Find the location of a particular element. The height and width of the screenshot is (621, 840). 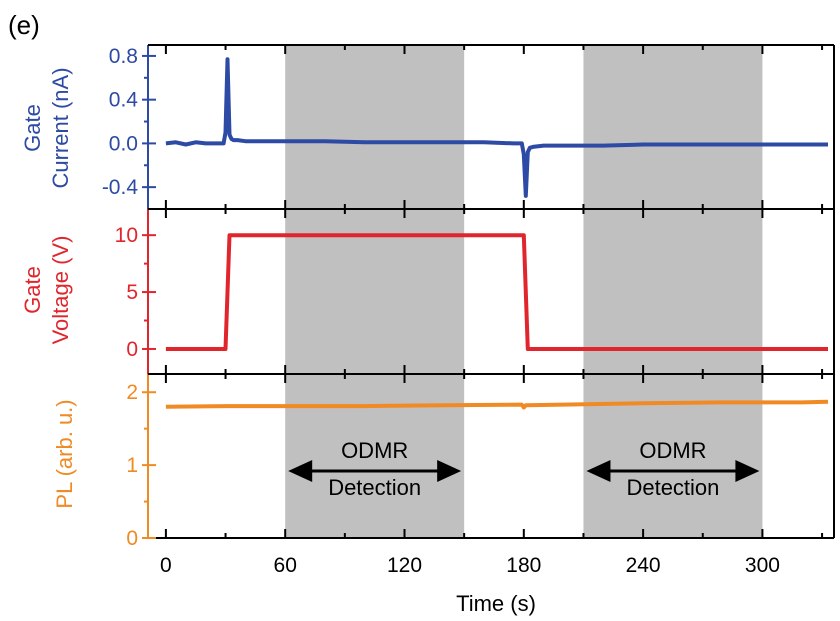

x-axis-label: Time (s) is located at coordinates (496, 603).